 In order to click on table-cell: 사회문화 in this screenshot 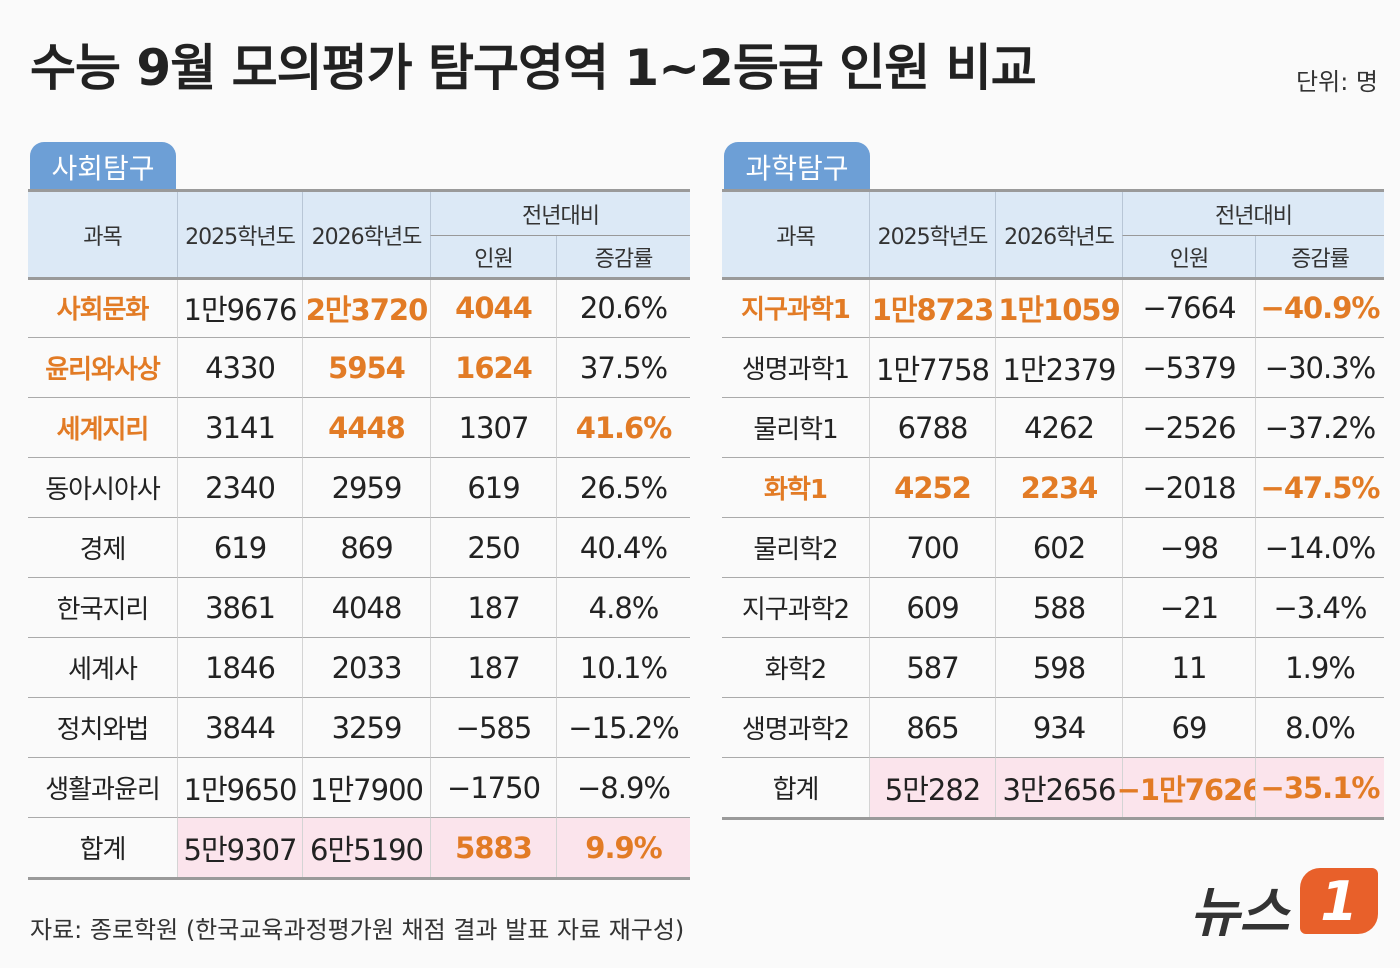, I will do `click(102, 308)`.